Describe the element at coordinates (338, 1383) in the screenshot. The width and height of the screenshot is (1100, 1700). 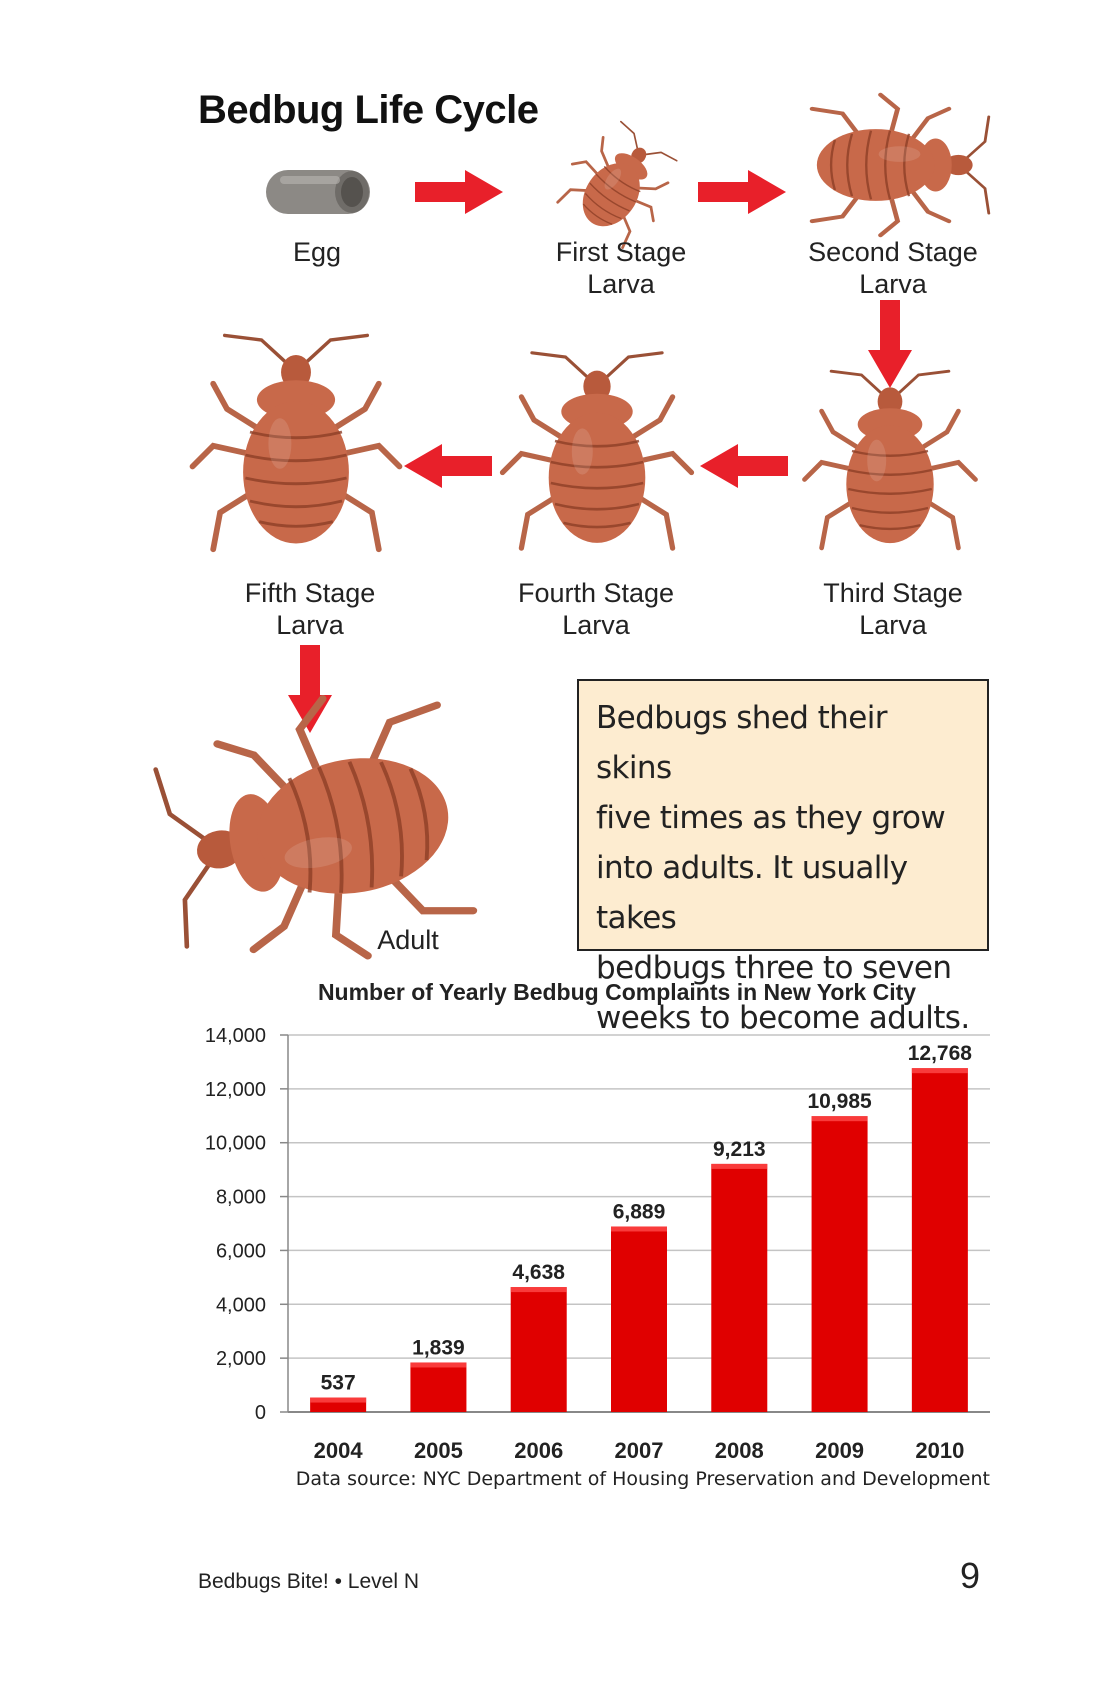
I see `bar-data-label: 537` at that location.